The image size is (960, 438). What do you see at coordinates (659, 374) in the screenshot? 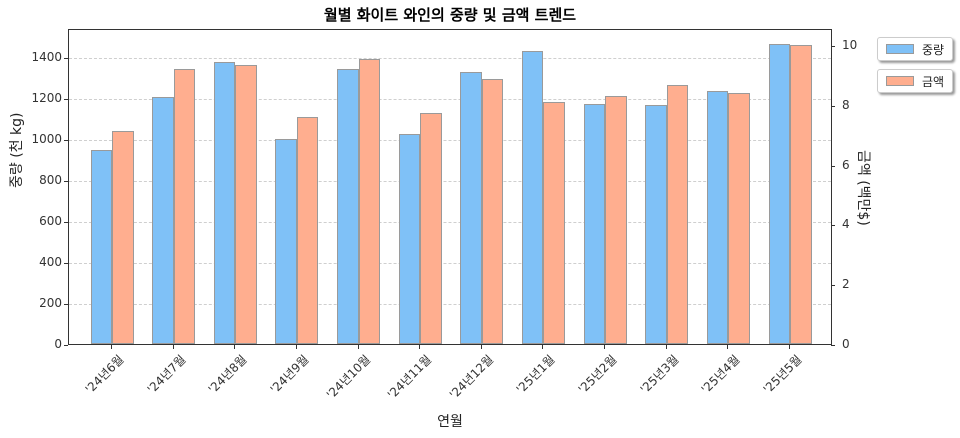
I see `x-tick-label: '25년3월` at bounding box center [659, 374].